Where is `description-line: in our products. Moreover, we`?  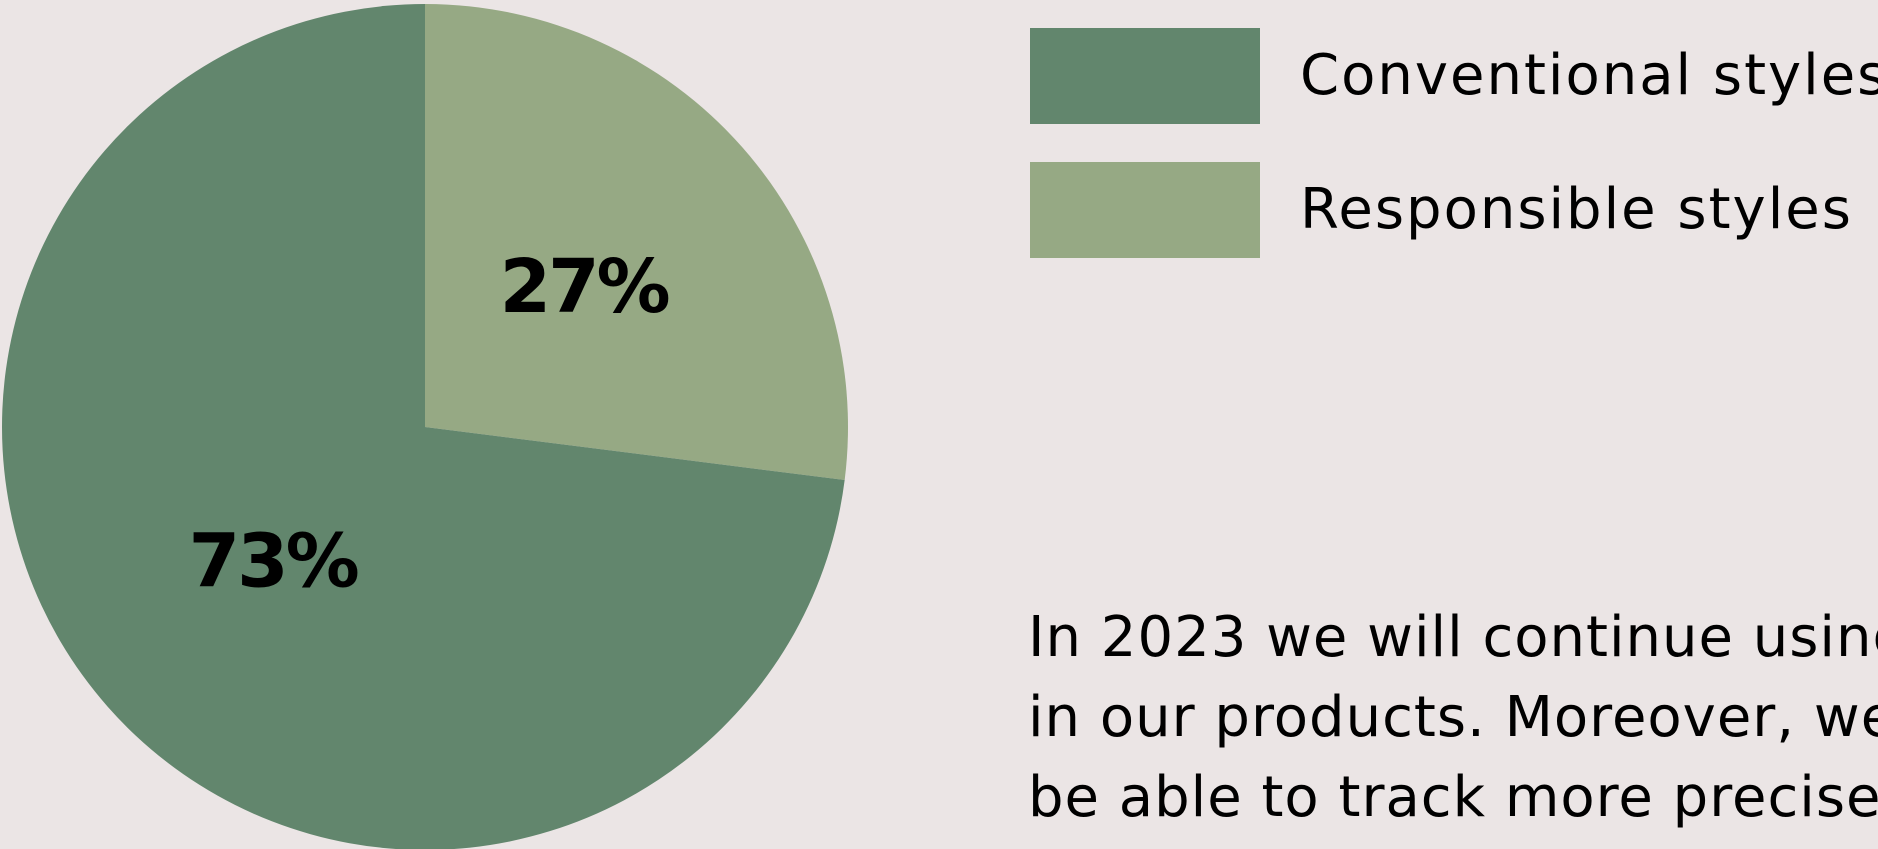 description-line: in our products. Moreover, we is located at coordinates (1453, 718).